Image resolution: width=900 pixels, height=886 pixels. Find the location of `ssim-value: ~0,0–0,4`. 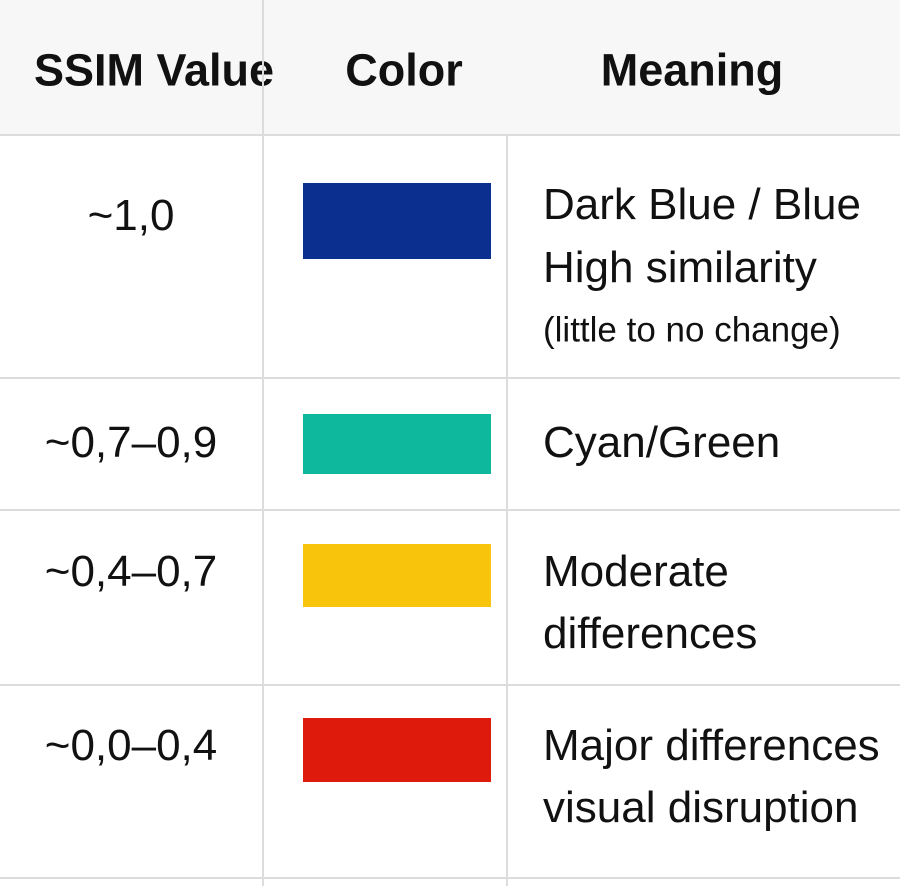

ssim-value: ~0,0–0,4 is located at coordinates (131, 745).